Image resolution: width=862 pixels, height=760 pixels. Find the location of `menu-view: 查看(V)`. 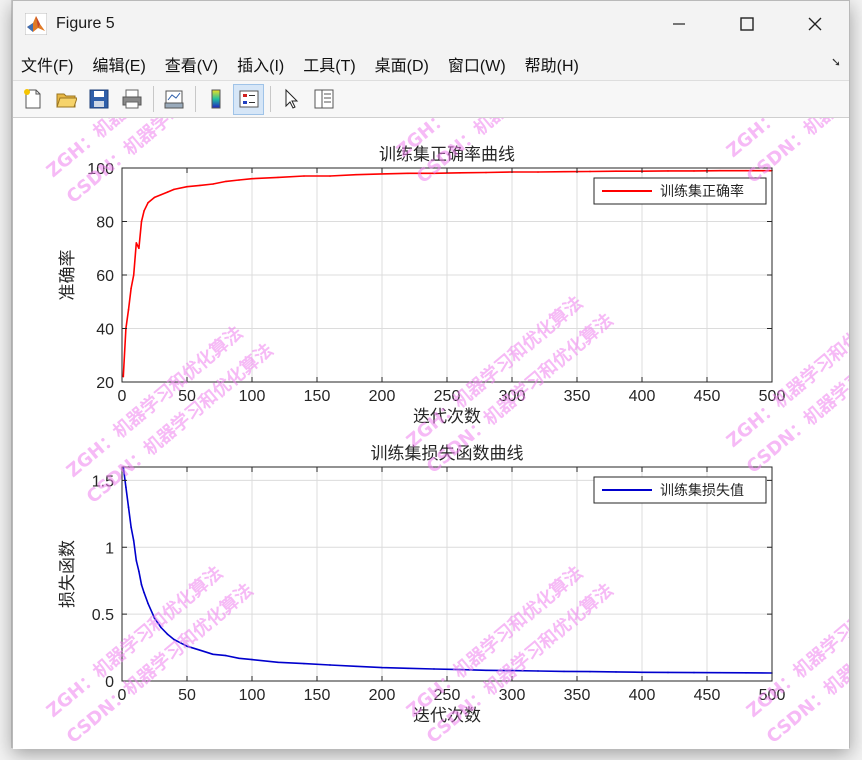

menu-view: 查看(V) is located at coordinates (191, 66).